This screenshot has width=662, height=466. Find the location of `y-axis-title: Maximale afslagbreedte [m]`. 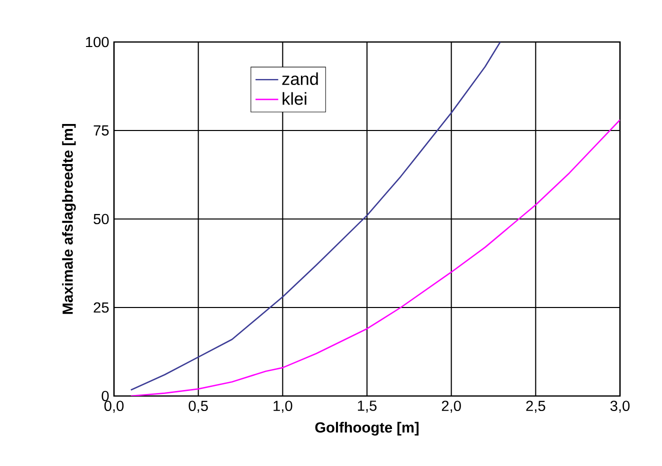

y-axis-title: Maximale afslagbreedte [m] is located at coordinates (69, 219).